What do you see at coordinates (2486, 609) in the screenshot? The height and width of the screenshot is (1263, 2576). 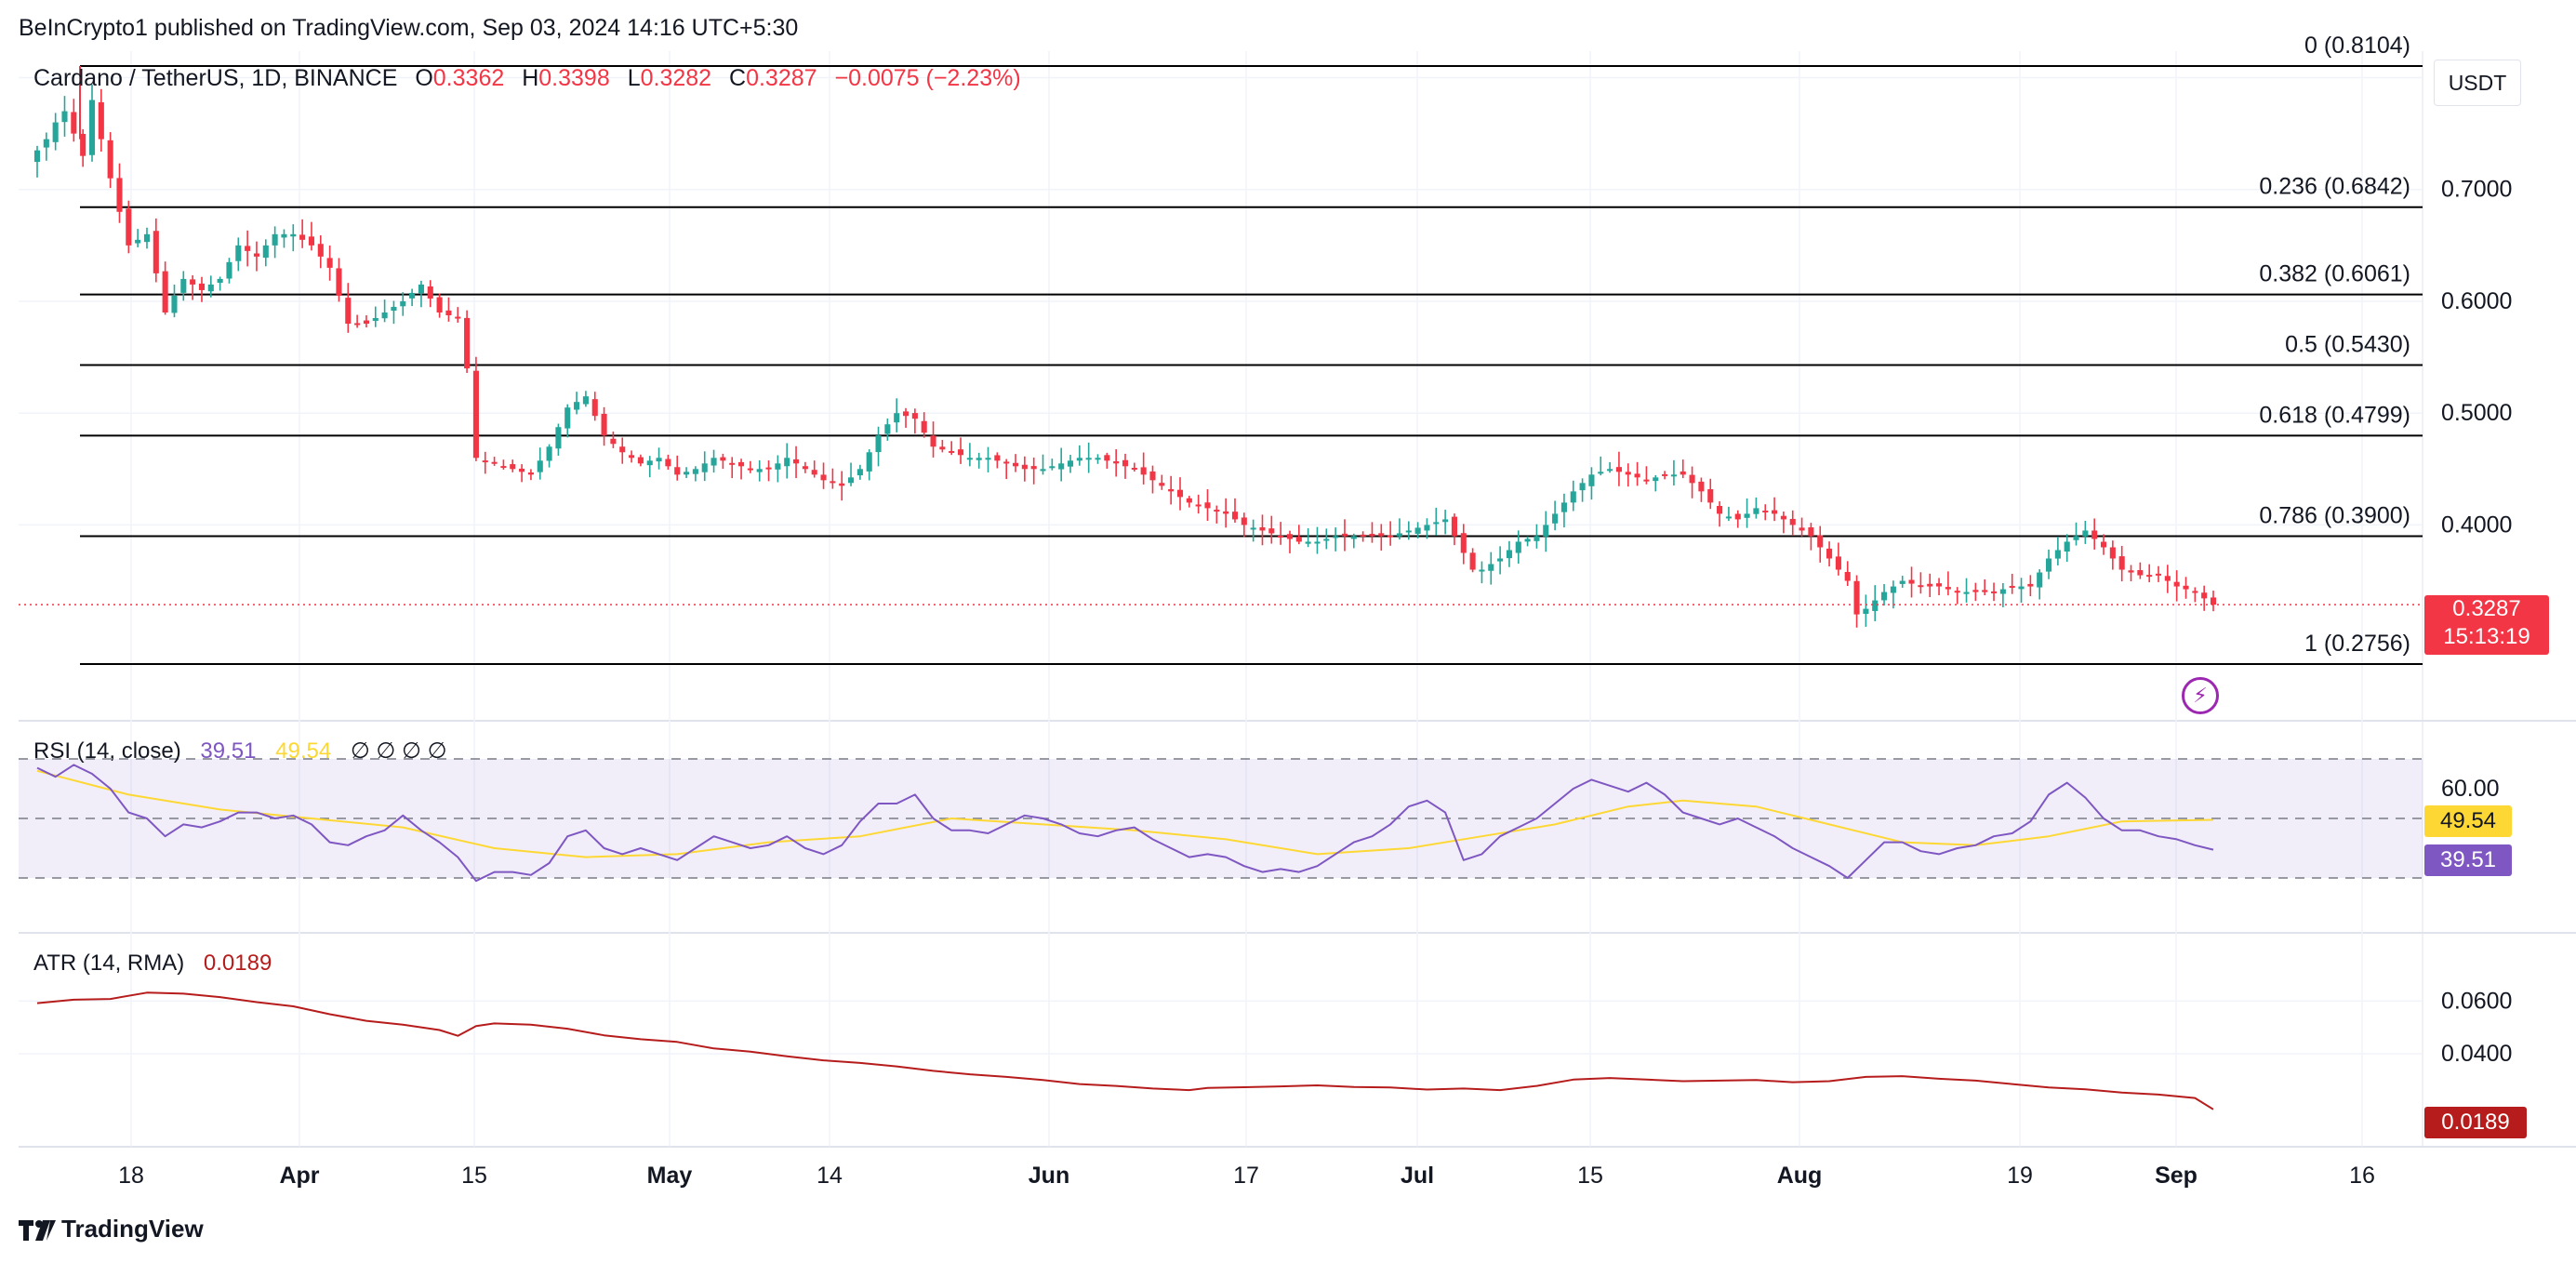 I see `last-price-value: 0.3287` at bounding box center [2486, 609].